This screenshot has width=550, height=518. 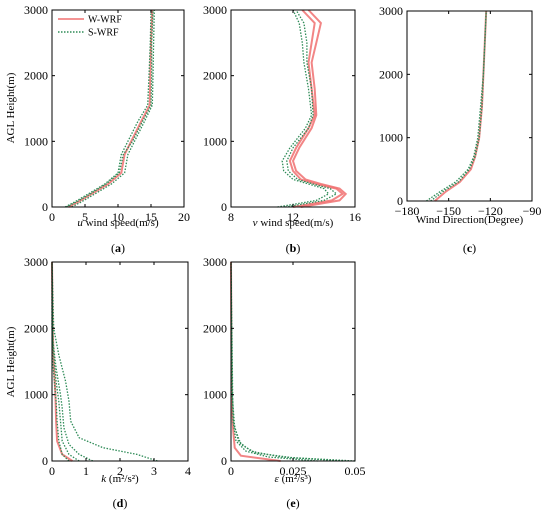 What do you see at coordinates (490, 211) in the screenshot?
I see `x-tick-label: −120` at bounding box center [490, 211].